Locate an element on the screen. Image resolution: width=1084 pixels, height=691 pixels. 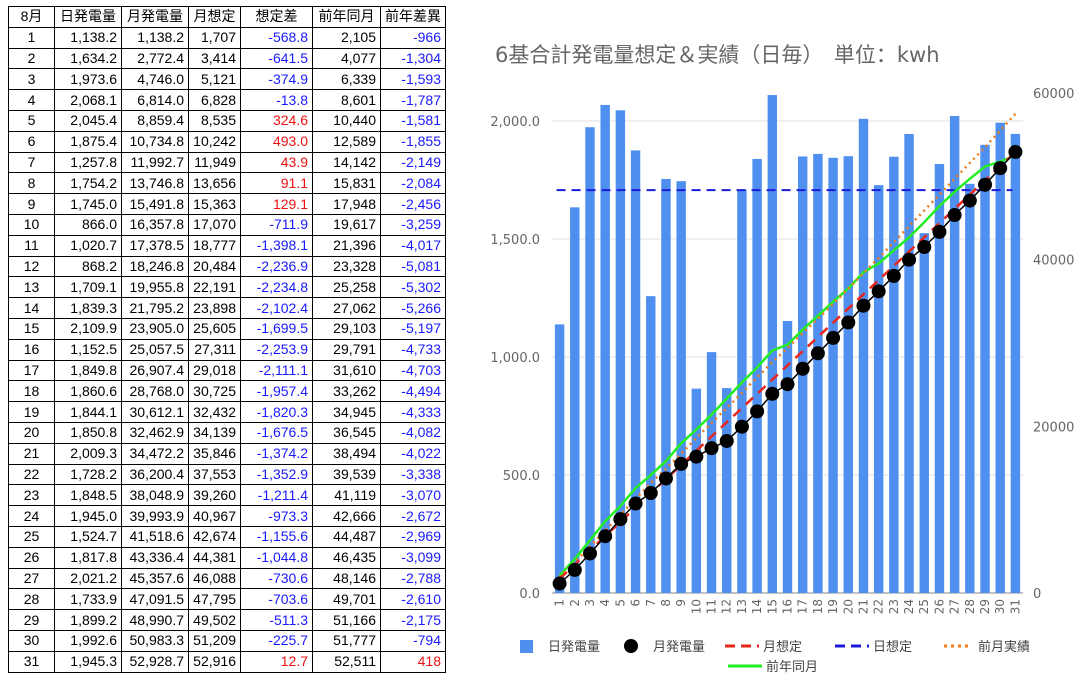
table-cell: 5,121 is located at coordinates (214, 79).